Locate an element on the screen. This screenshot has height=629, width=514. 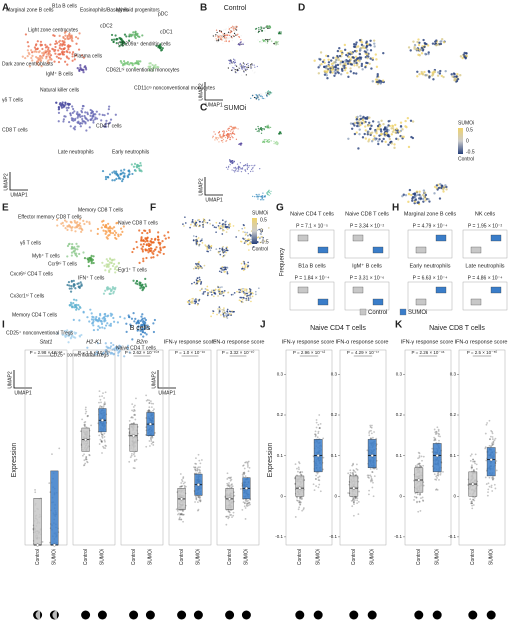
x-tick-label: SUMOi is located at coordinates (319, 557).